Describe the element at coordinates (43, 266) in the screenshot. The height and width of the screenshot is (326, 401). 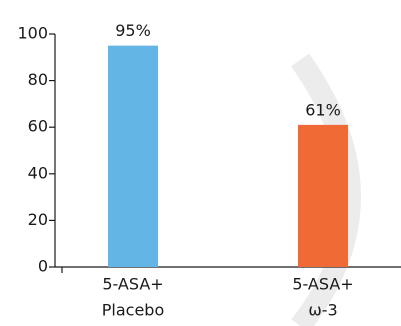
I see `y-tick-label: 0` at that location.